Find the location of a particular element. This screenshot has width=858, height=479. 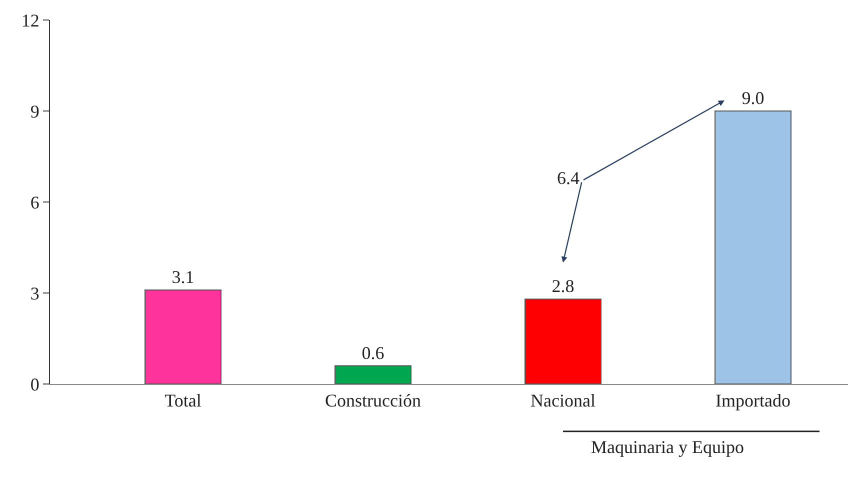

data-label: 2.8 is located at coordinates (563, 286).